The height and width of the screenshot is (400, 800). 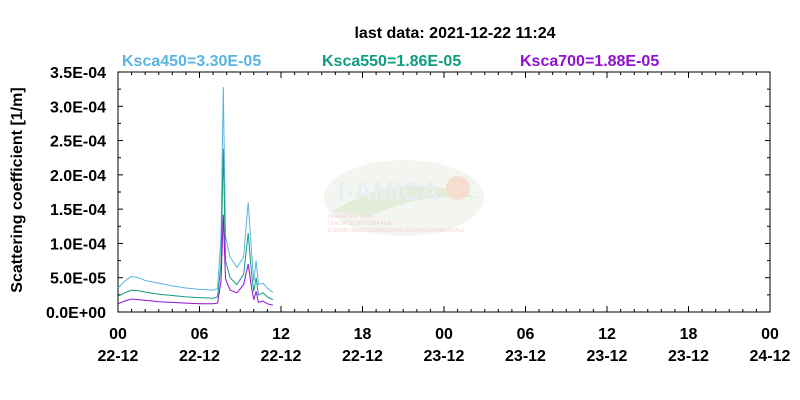 What do you see at coordinates (17, 189) in the screenshot?
I see `y-axis-label: Scattering coefficient [1/m]` at bounding box center [17, 189].